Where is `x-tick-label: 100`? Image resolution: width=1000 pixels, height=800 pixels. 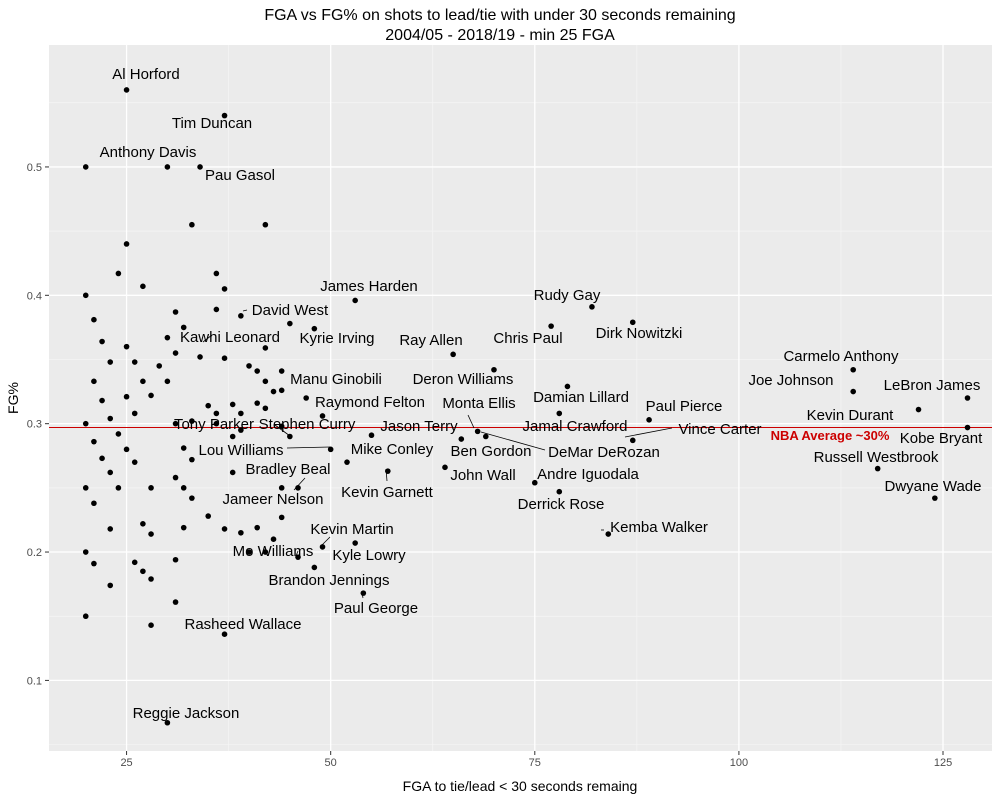 x-tick-label: 100 is located at coordinates (739, 763).